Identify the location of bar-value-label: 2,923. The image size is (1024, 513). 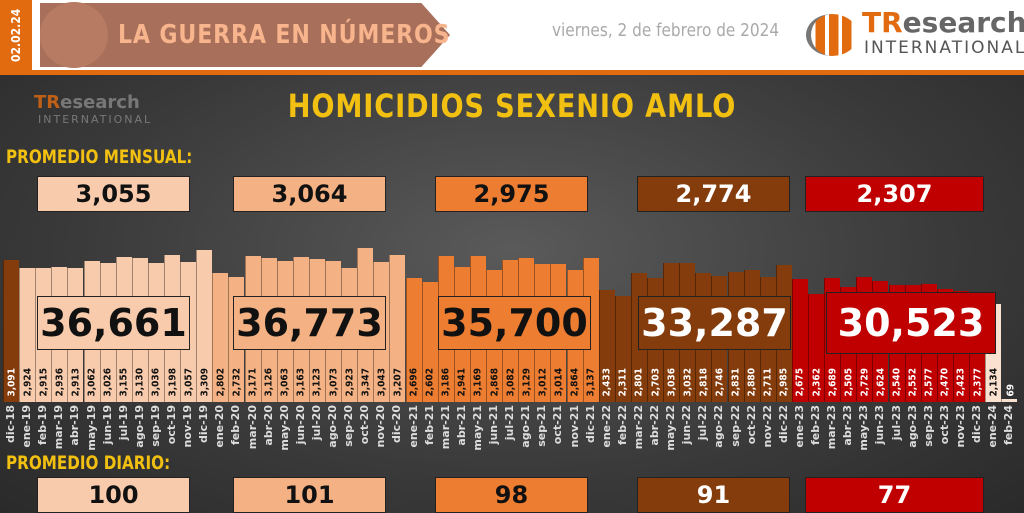
(350, 382).